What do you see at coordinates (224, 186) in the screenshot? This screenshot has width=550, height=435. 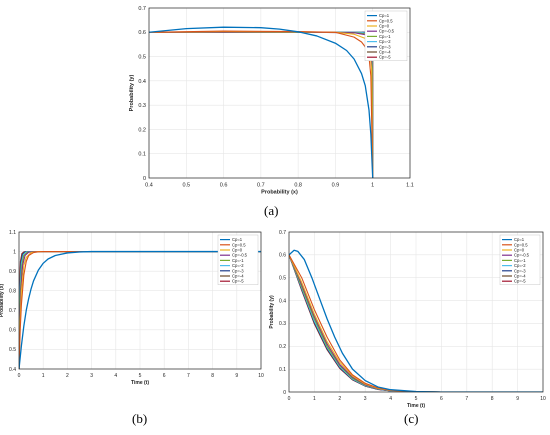 I see `x-tick-label: 0.6` at bounding box center [224, 186].